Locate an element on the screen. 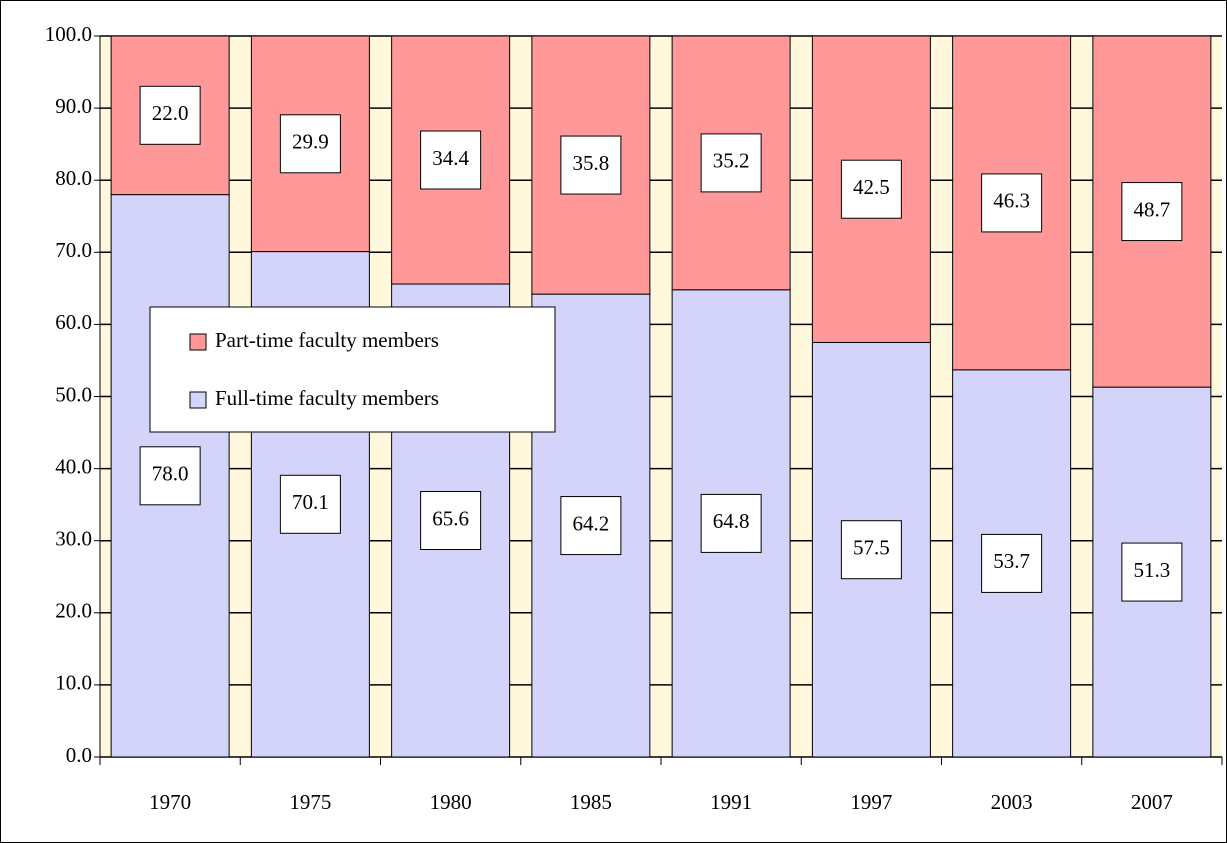  x-tick-label: 1985 is located at coordinates (591, 802).